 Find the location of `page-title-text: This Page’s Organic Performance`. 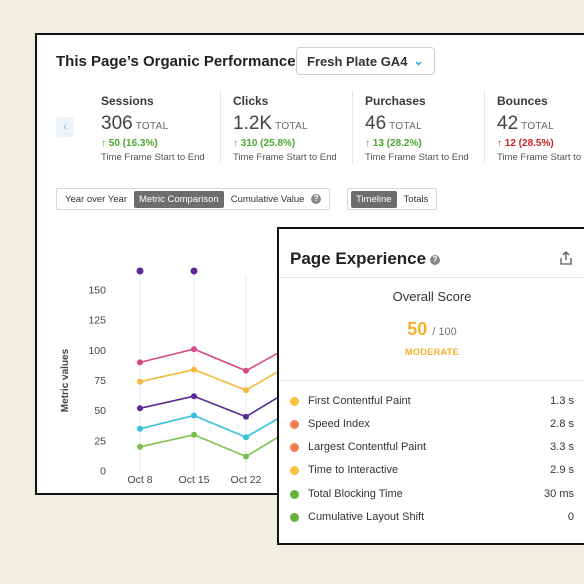

page-title-text: This Page’s Organic Performance is located at coordinates (176, 61).